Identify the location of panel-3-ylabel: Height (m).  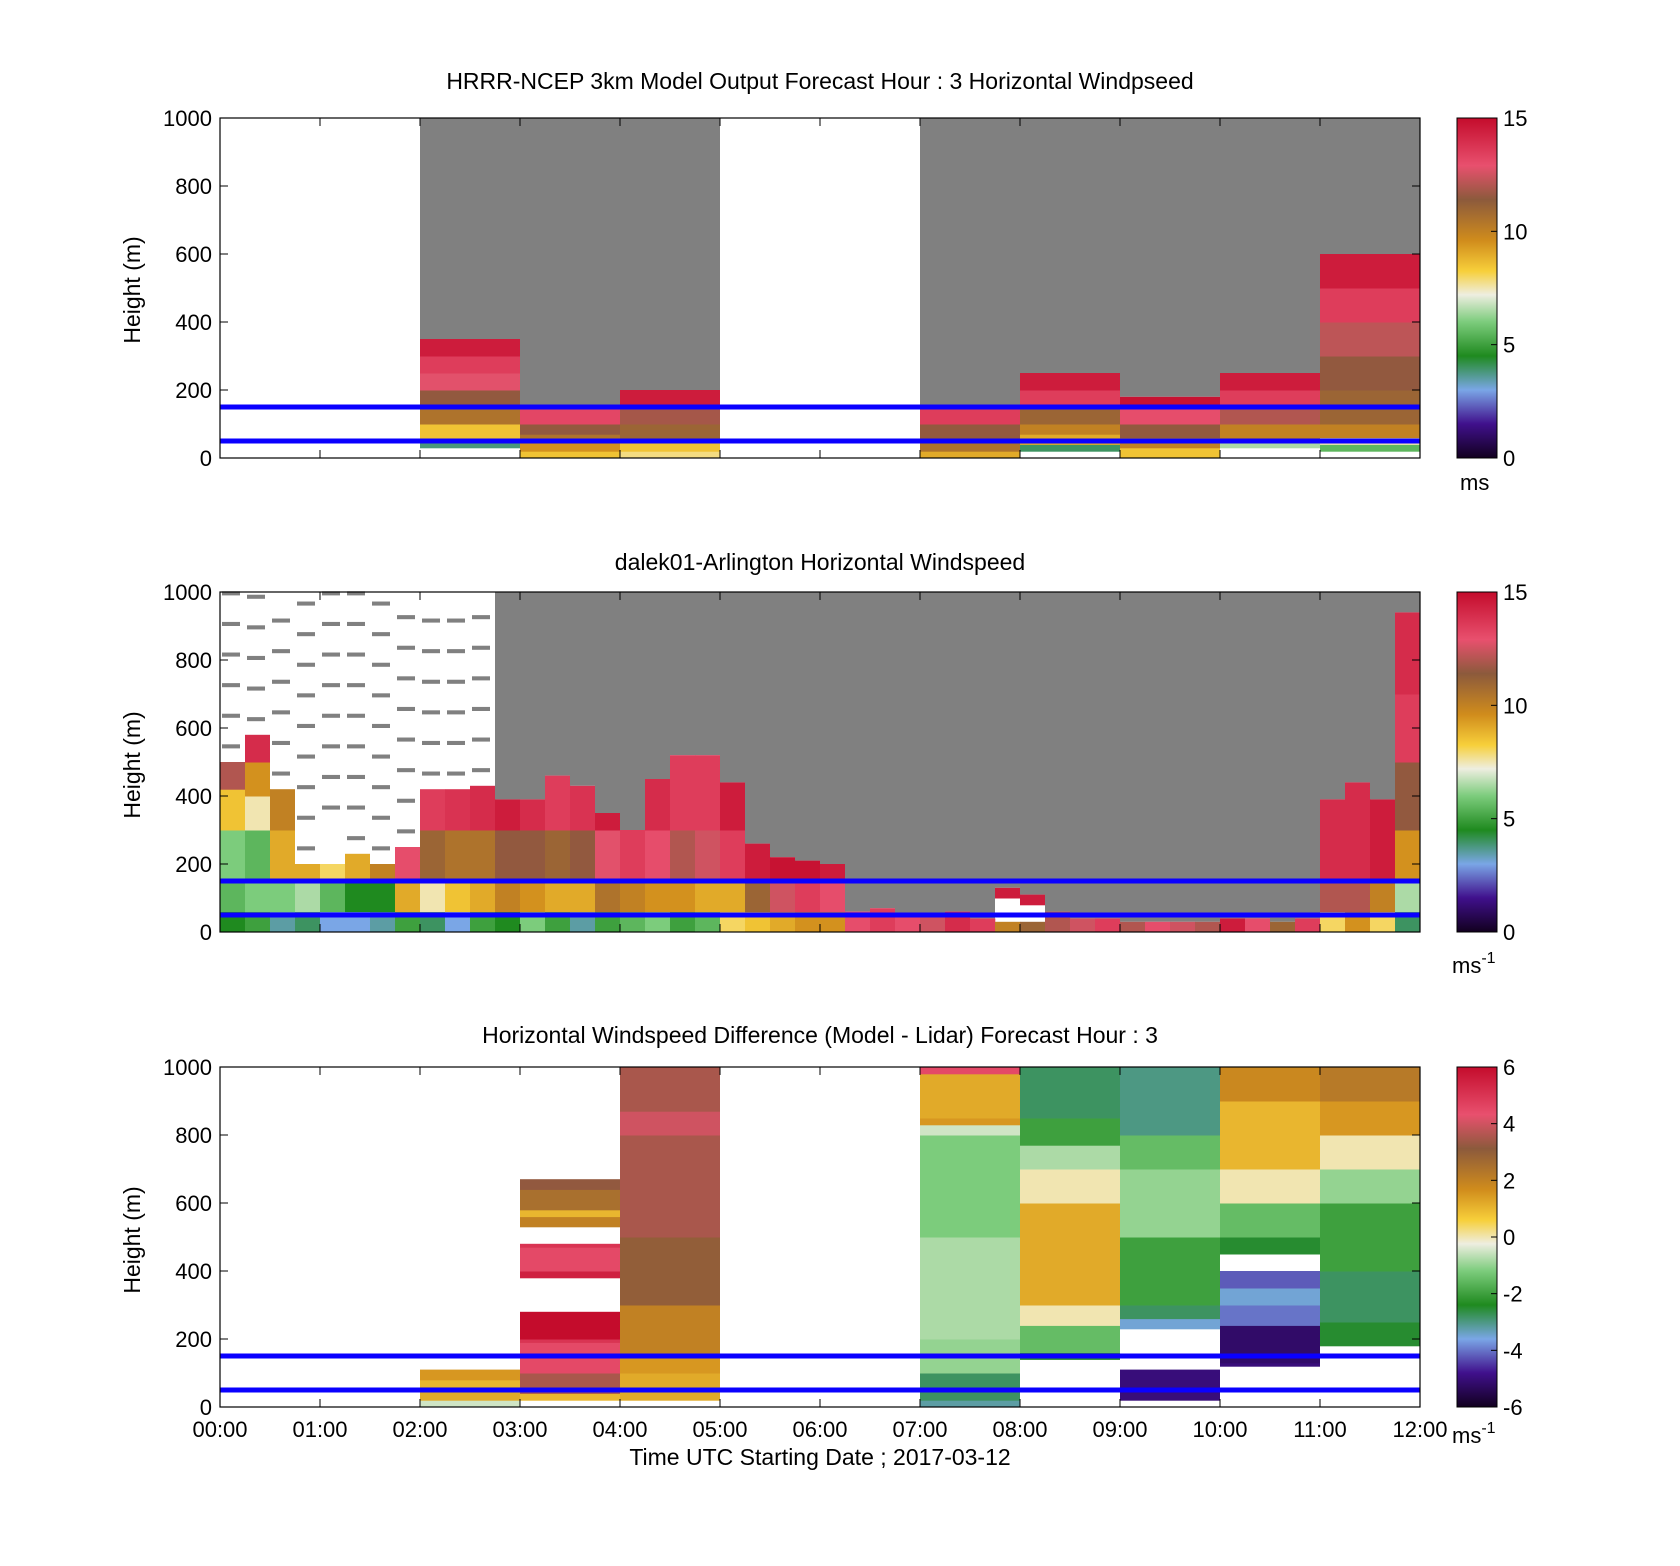
(132, 1239).